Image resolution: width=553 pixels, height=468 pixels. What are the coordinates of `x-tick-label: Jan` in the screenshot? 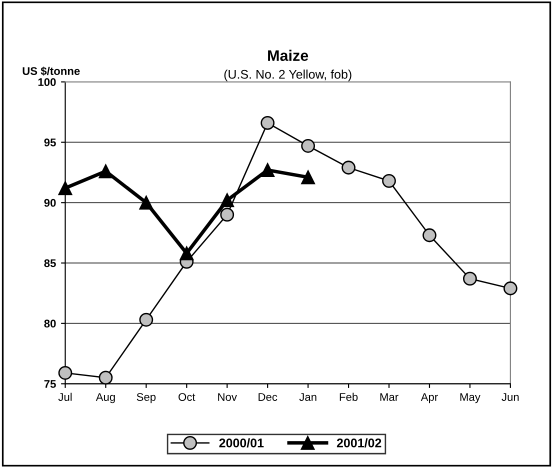 It's located at (307, 397).